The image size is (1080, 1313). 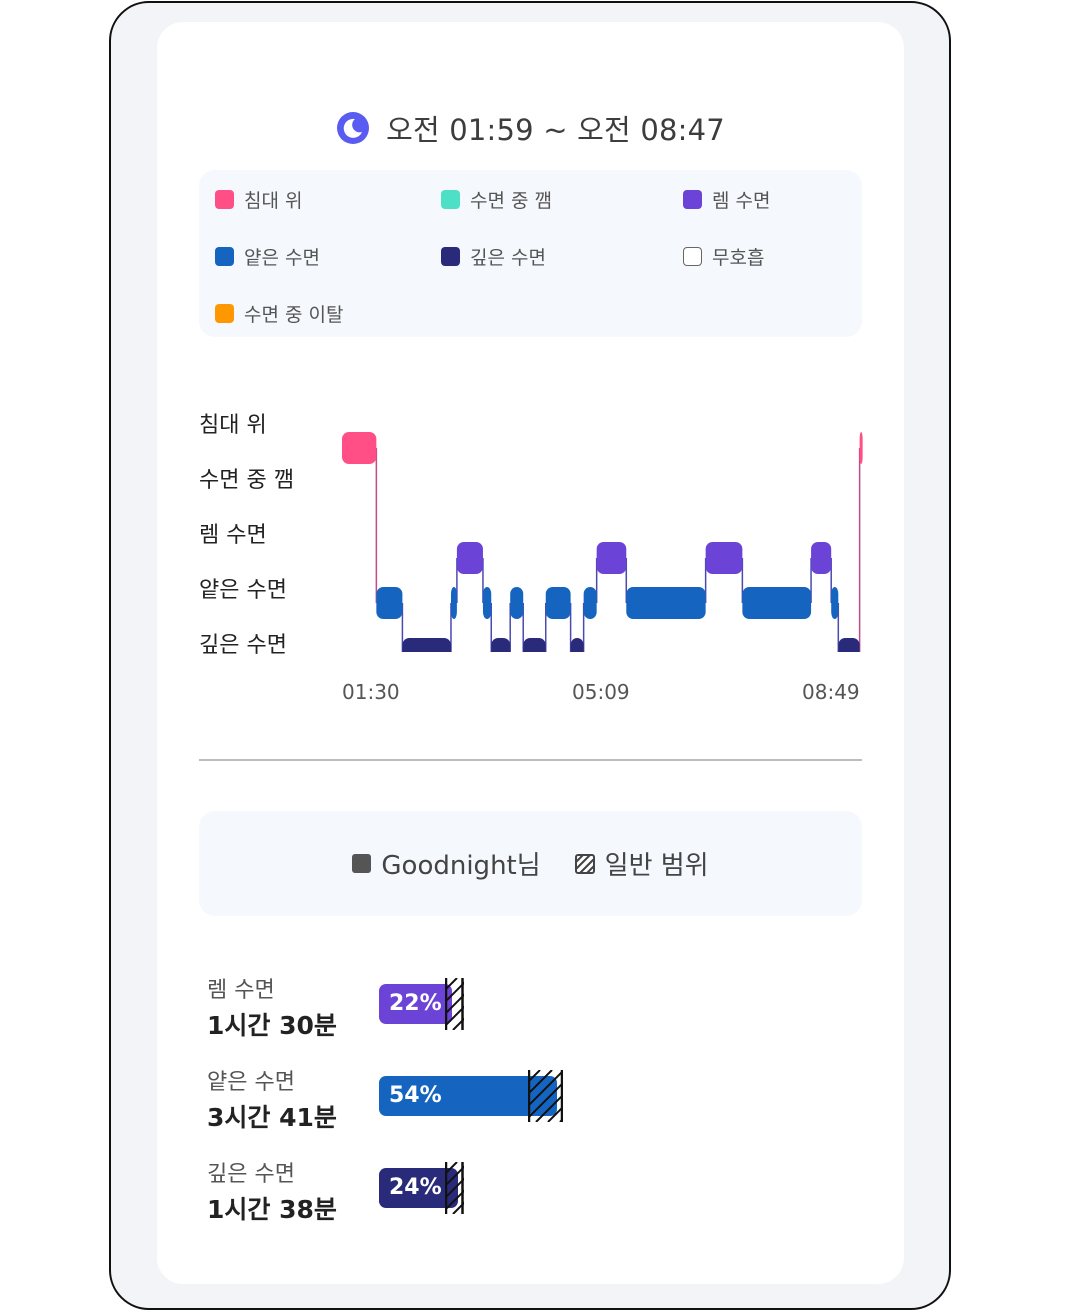 I want to click on stage-name-light: 얕은 수면, so click(x=251, y=1082).